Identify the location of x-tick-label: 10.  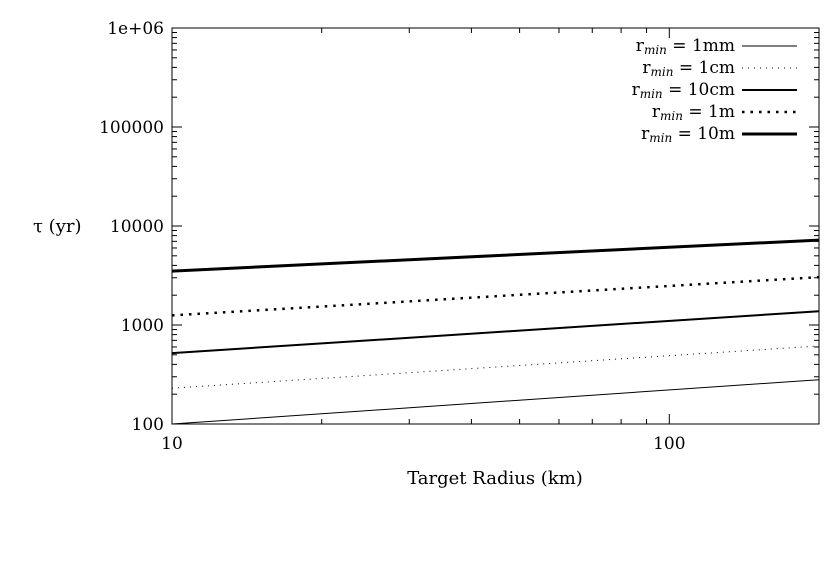
(172, 444).